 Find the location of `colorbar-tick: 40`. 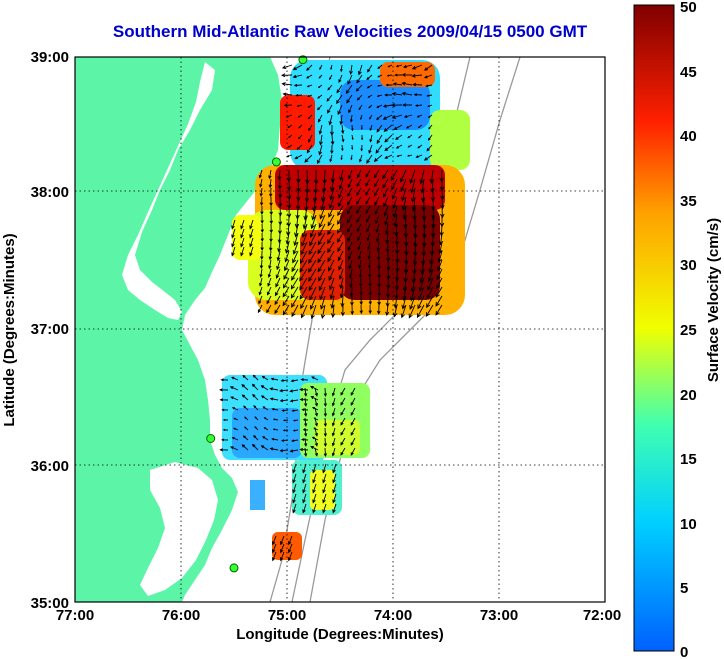

colorbar-tick: 40 is located at coordinates (688, 136).